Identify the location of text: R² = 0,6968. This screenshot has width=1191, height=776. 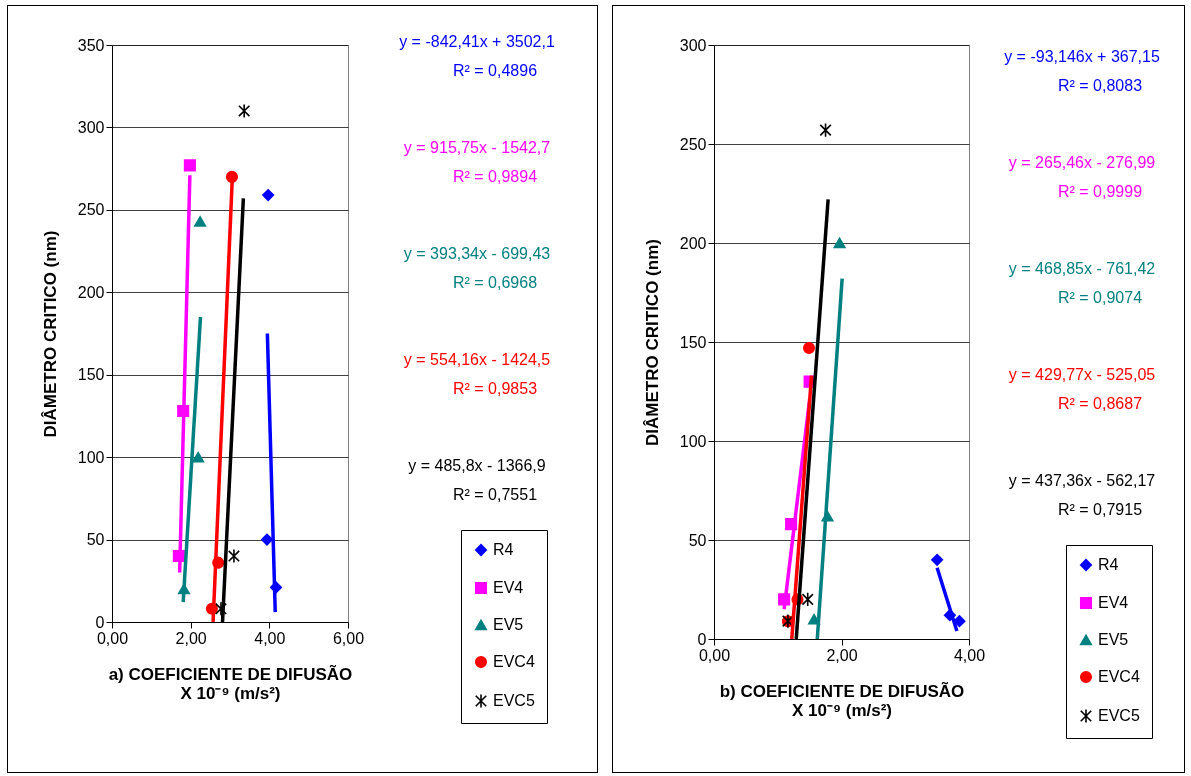
(495, 282).